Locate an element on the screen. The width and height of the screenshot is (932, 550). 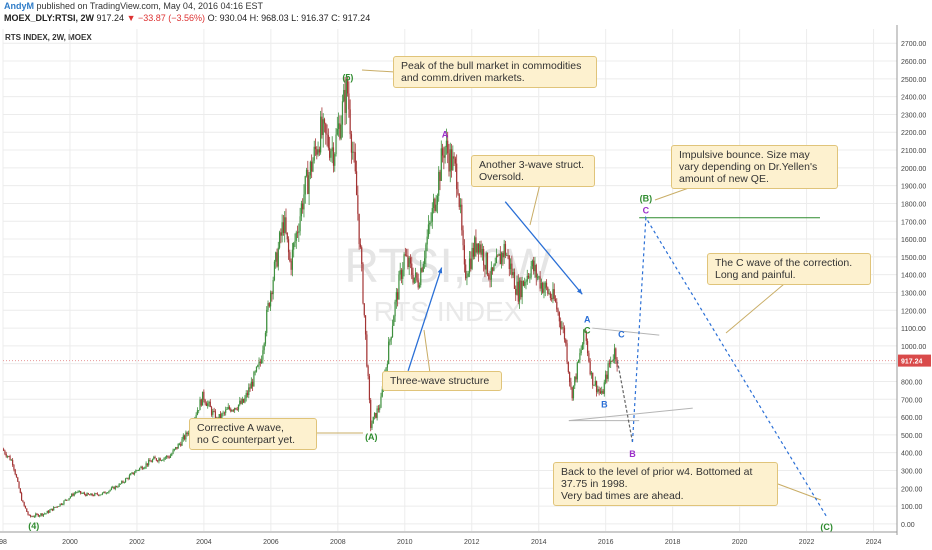
time-tick-label: 2016 is located at coordinates (606, 542).